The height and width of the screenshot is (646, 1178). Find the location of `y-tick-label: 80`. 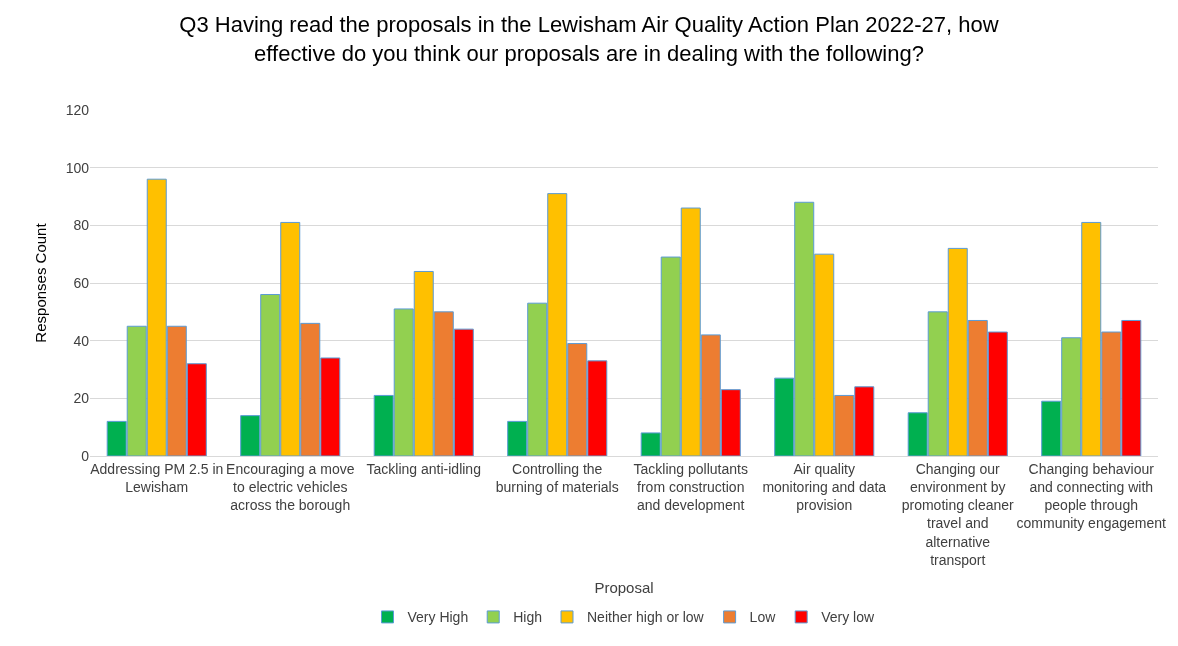

y-tick-label: 80 is located at coordinates (81, 225).